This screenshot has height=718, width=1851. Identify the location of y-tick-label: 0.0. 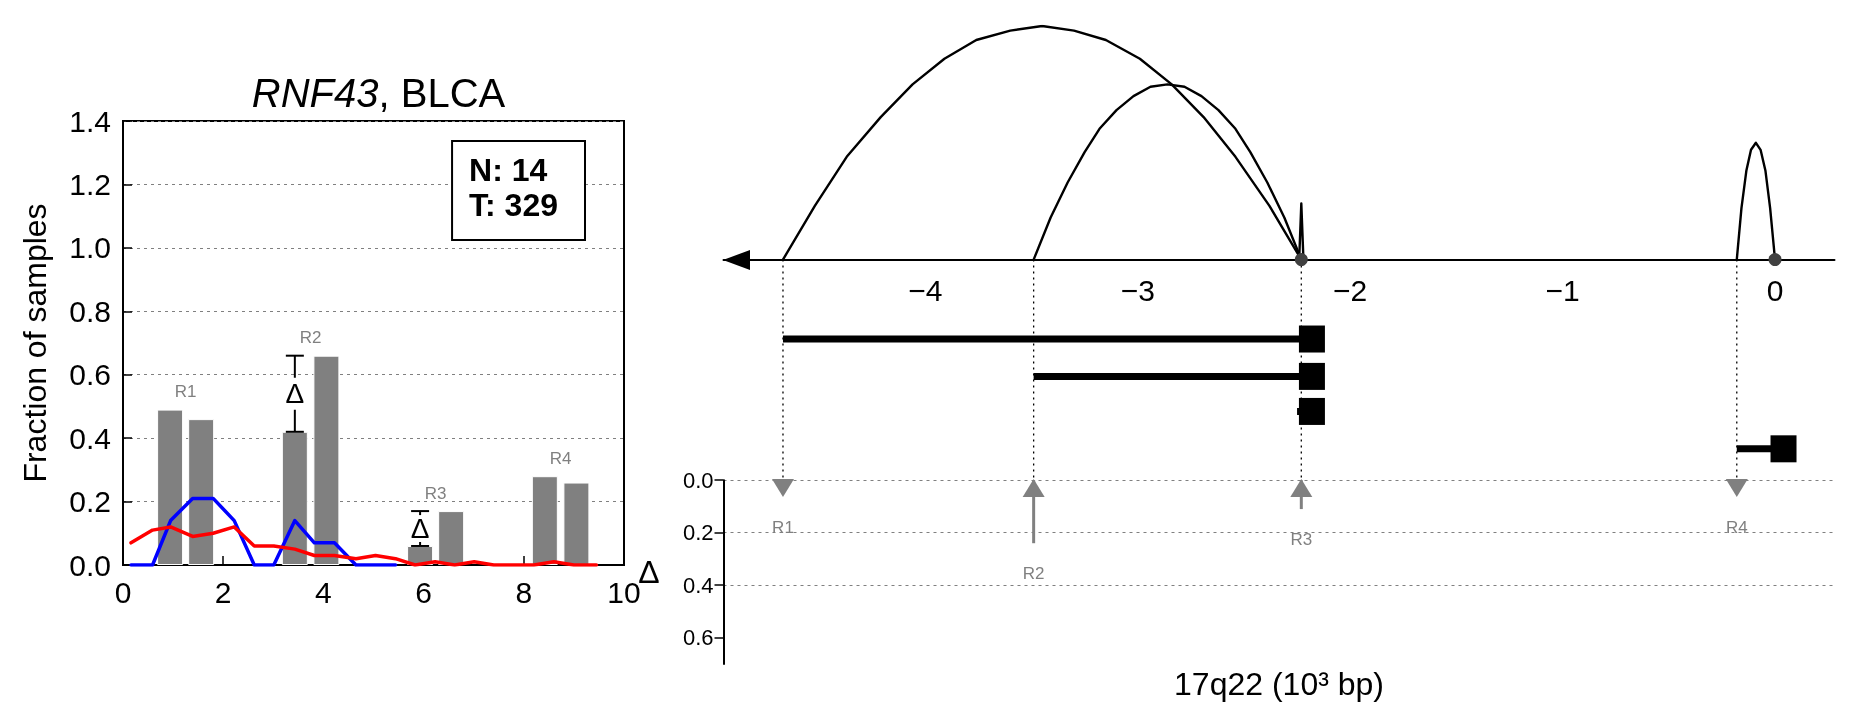
(698, 480).